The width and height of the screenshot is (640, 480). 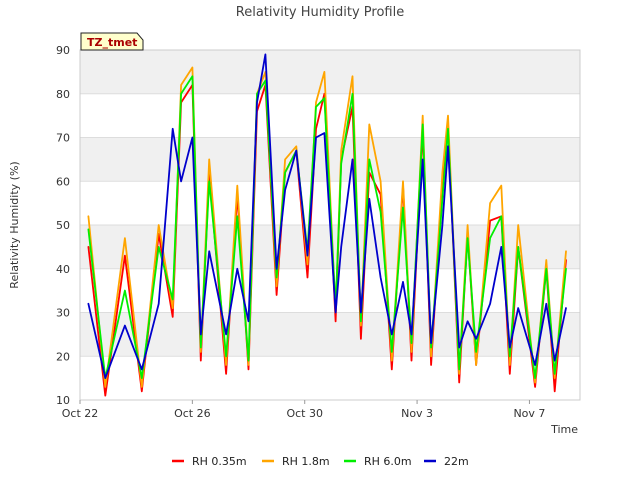 I want to click on badge-label: TZ_tmet, so click(x=112, y=42).